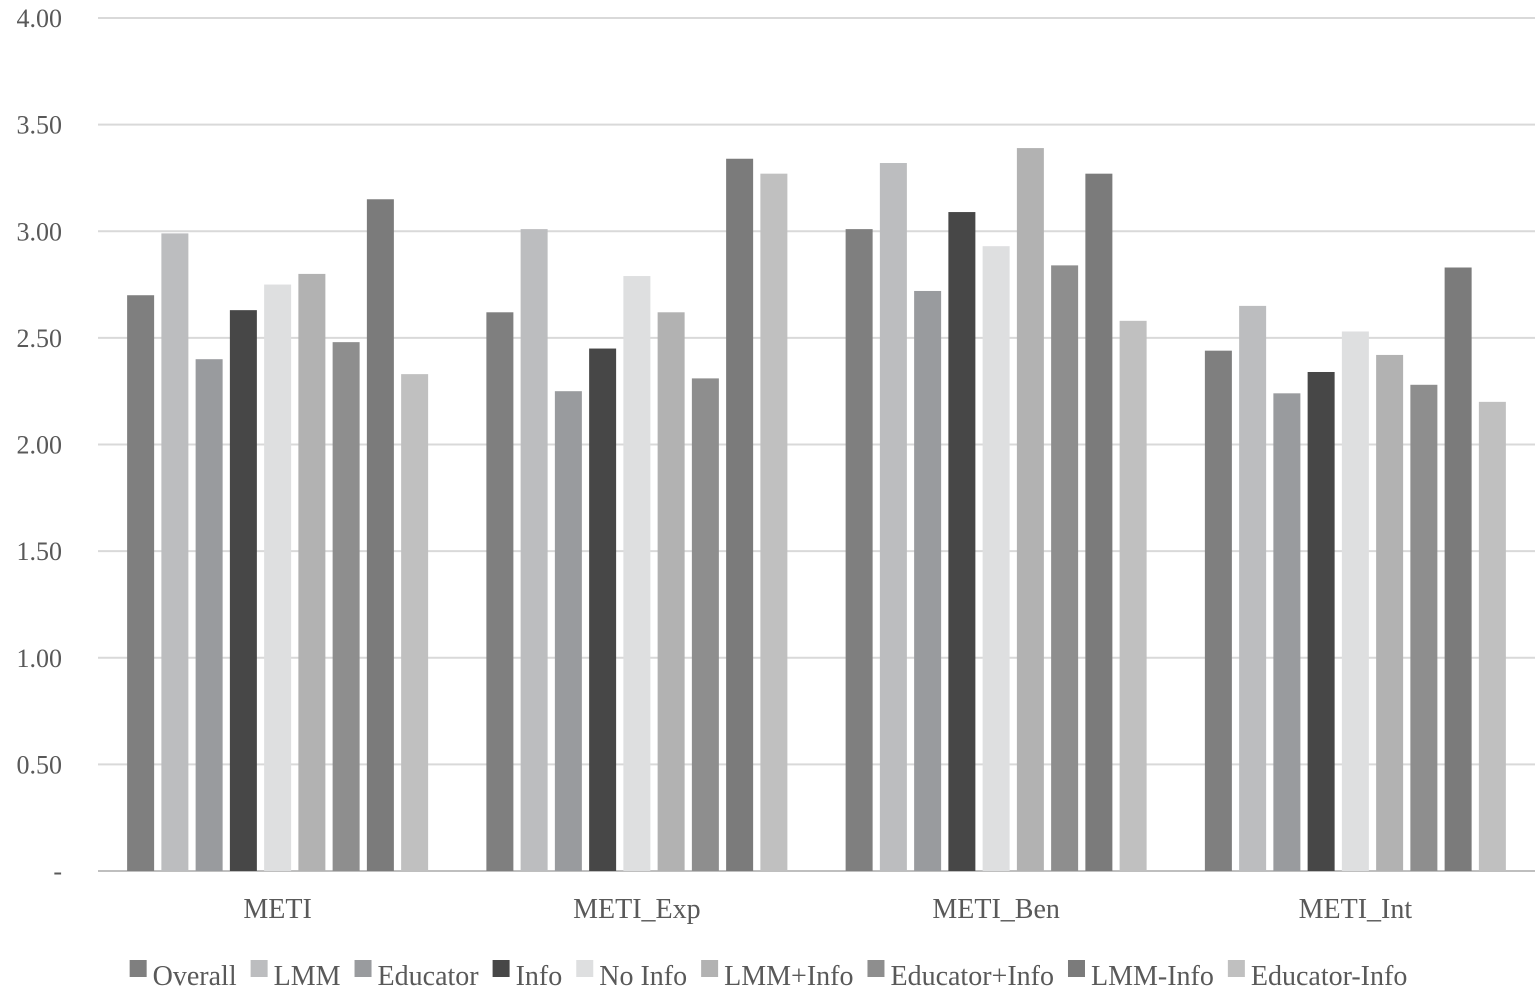  What do you see at coordinates (1356, 909) in the screenshot?
I see `x-tick-label: METI_Int` at bounding box center [1356, 909].